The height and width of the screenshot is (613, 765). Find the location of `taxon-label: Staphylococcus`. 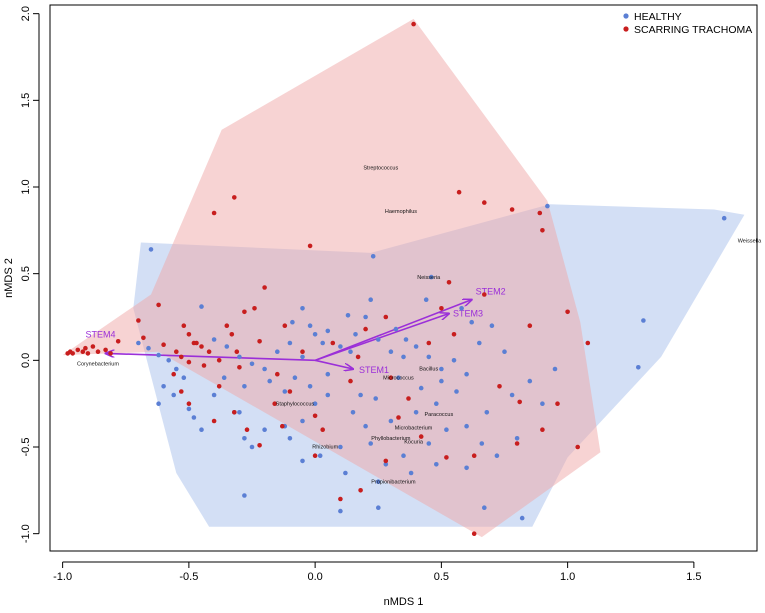

taxon-label: Staphylococcus is located at coordinates (295, 404).